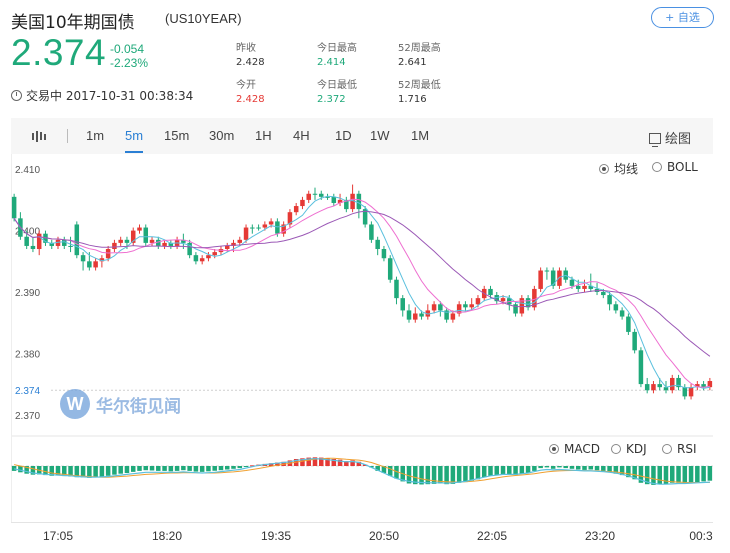  Describe the element at coordinates (420, 135) in the screenshot. I see `period-1mo: 1M` at that location.